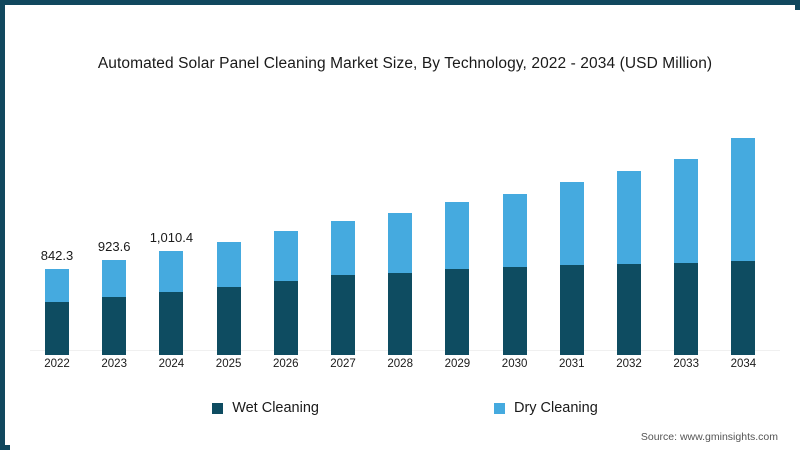 The image size is (800, 450). I want to click on bar-value-label: 923.6, so click(114, 247).